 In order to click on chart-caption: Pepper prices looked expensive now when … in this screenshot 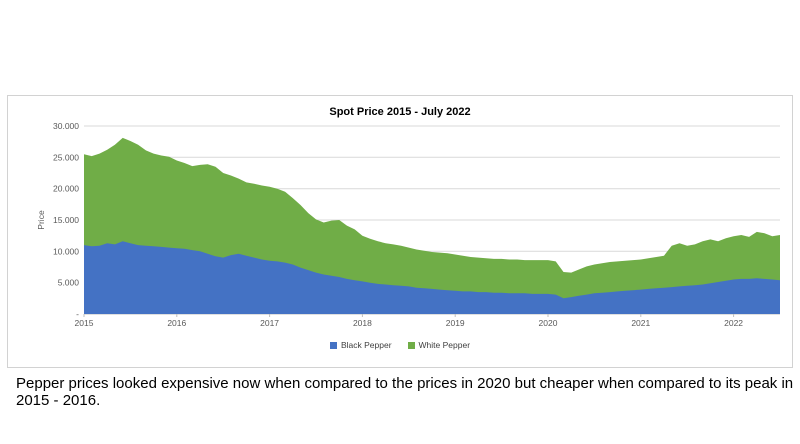, I will do `click(405, 392)`.